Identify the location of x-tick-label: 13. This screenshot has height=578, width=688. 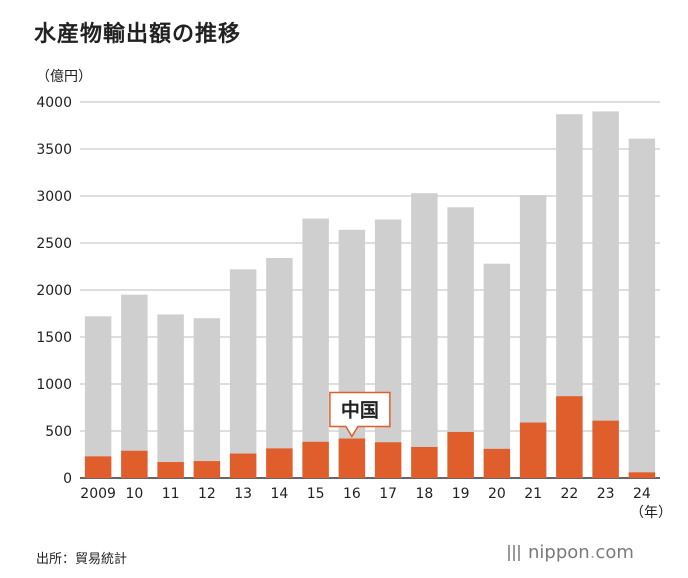
(243, 494).